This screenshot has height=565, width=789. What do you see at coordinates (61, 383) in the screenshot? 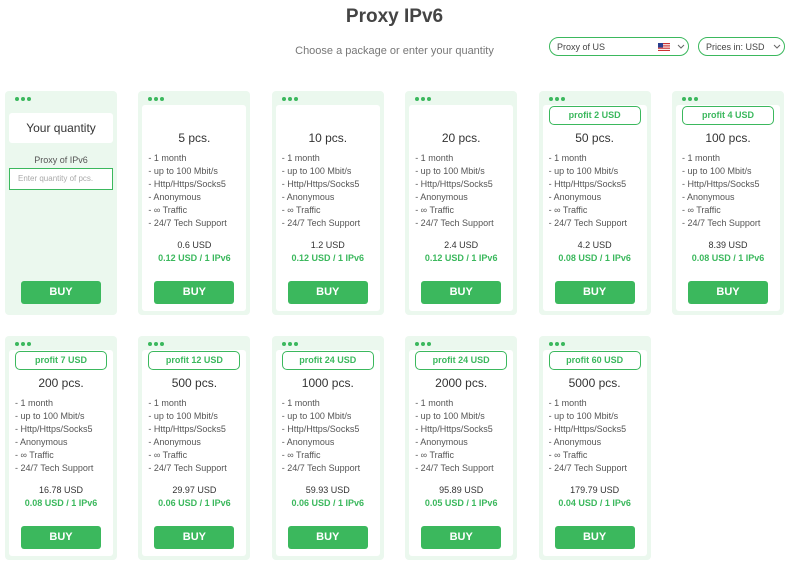
I see `package-quantity: 200 pcs.` at bounding box center [61, 383].